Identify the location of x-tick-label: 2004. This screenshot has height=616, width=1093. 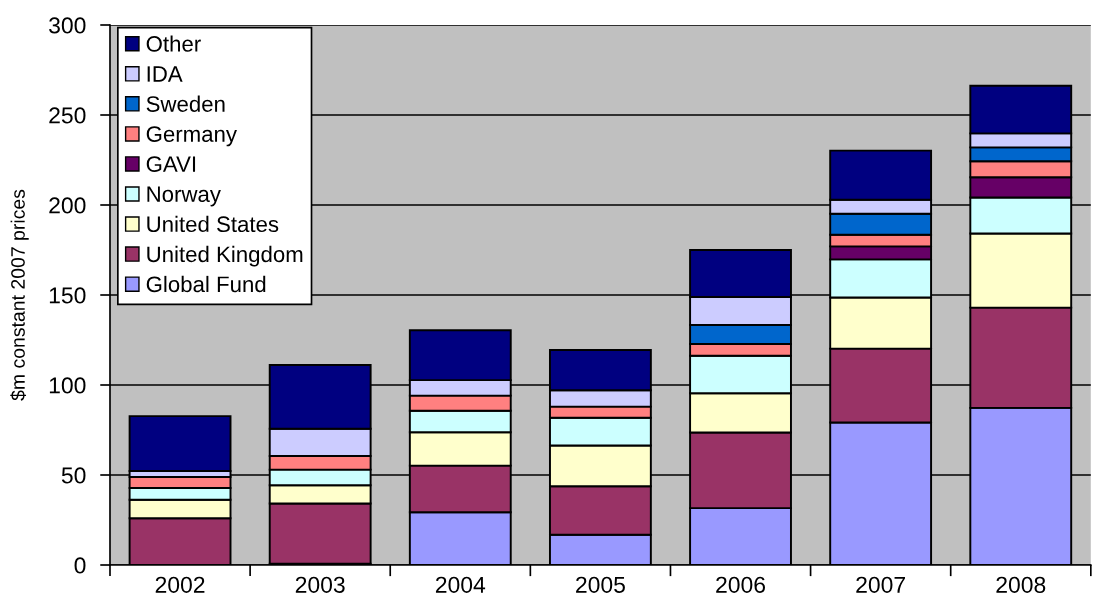
(460, 584).